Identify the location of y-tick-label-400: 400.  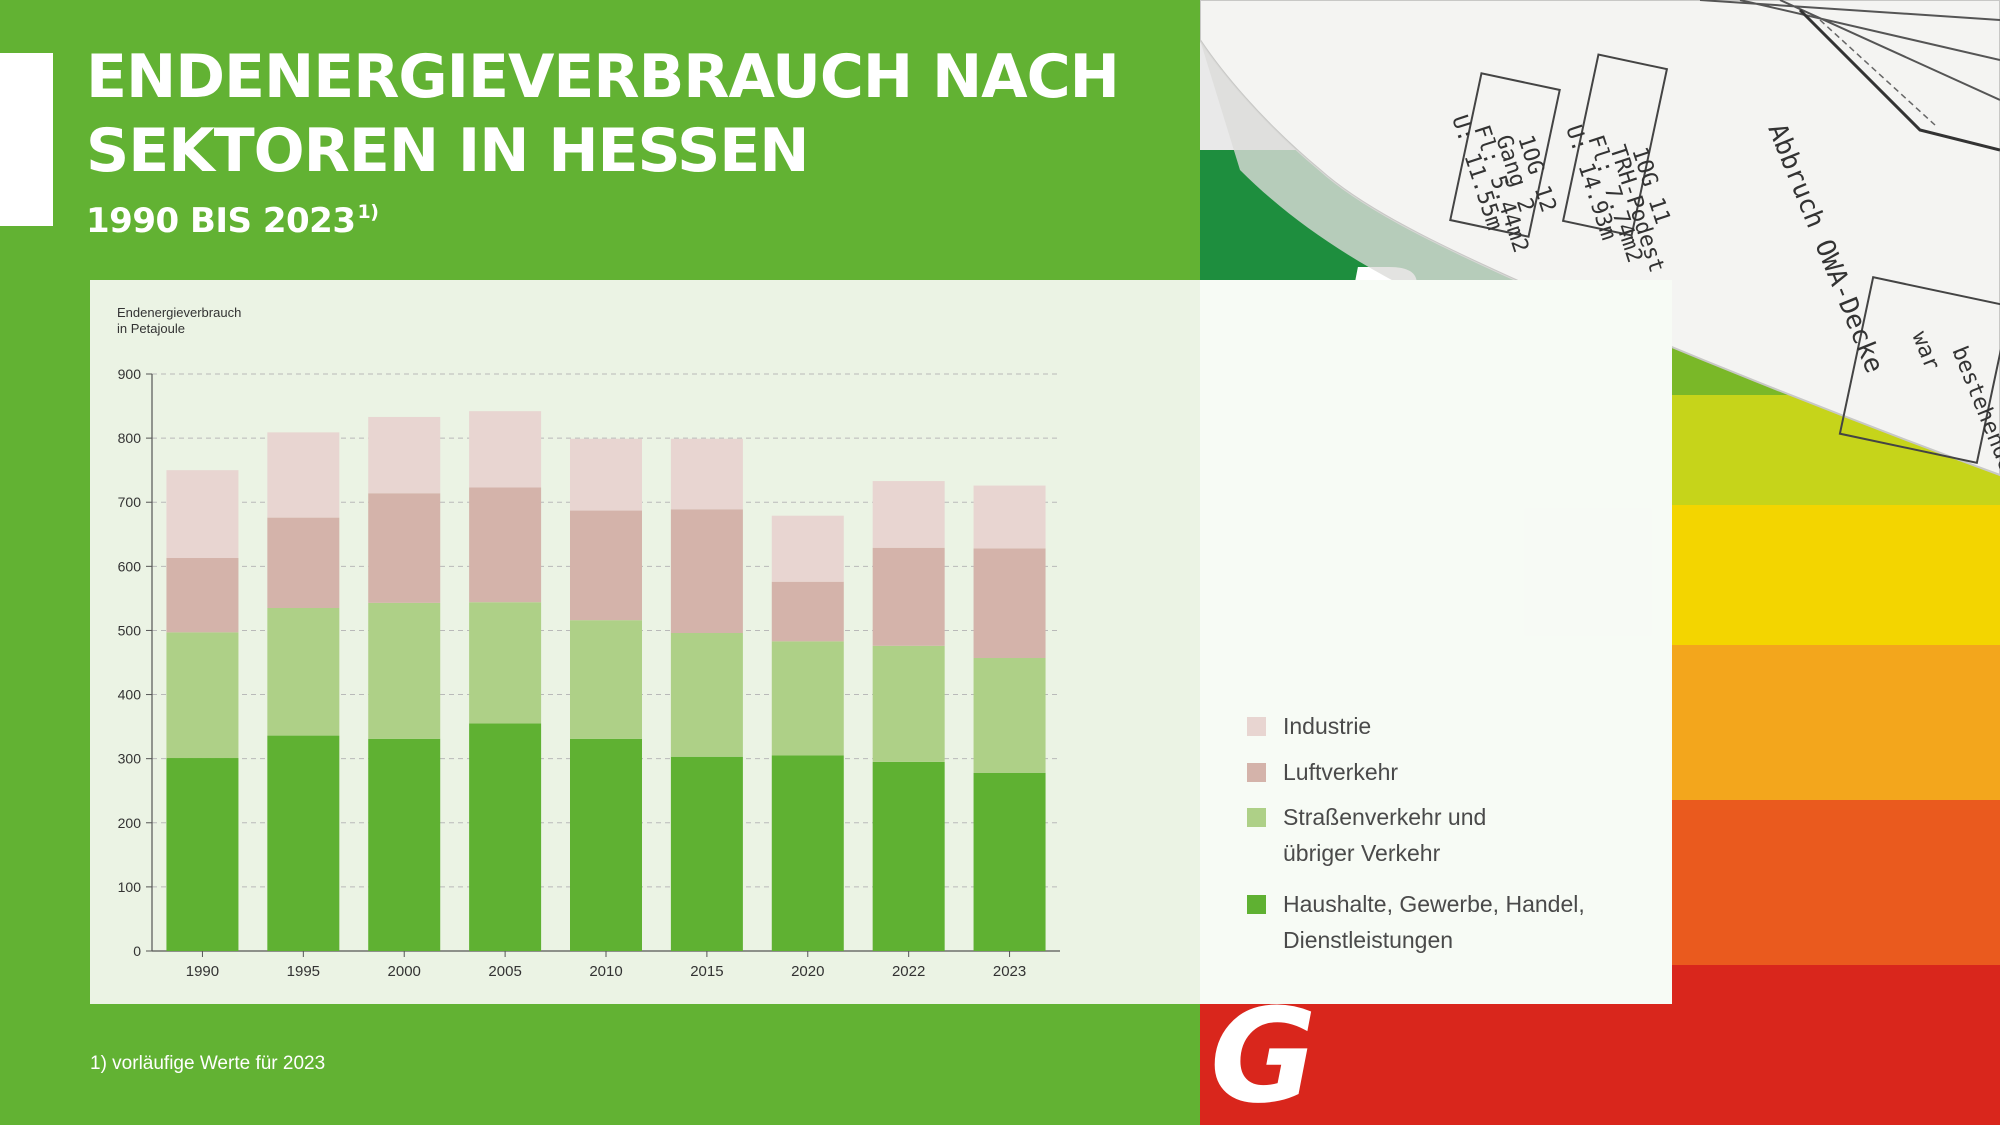
(130, 695).